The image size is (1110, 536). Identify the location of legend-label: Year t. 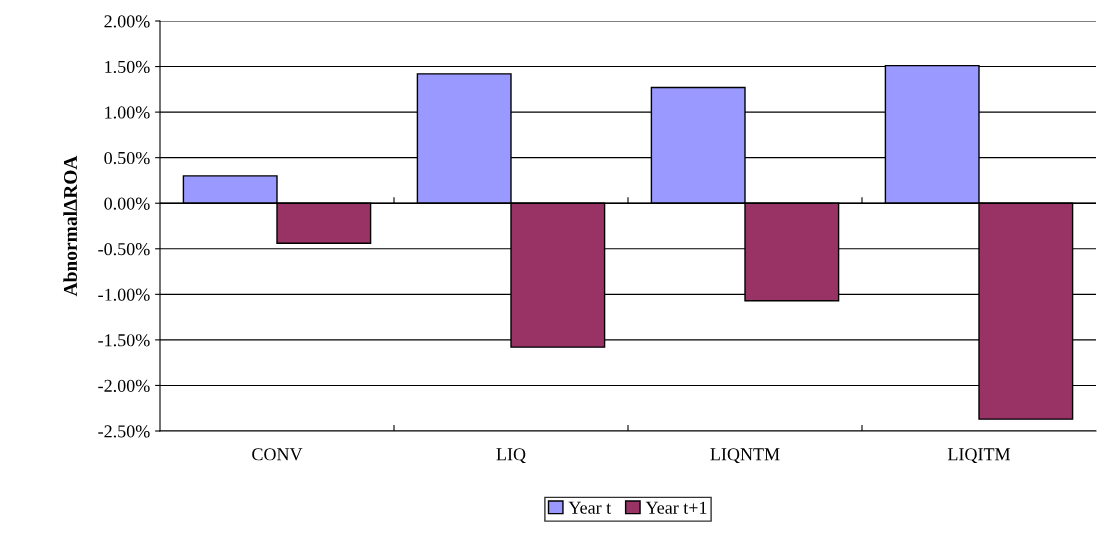
(590, 507).